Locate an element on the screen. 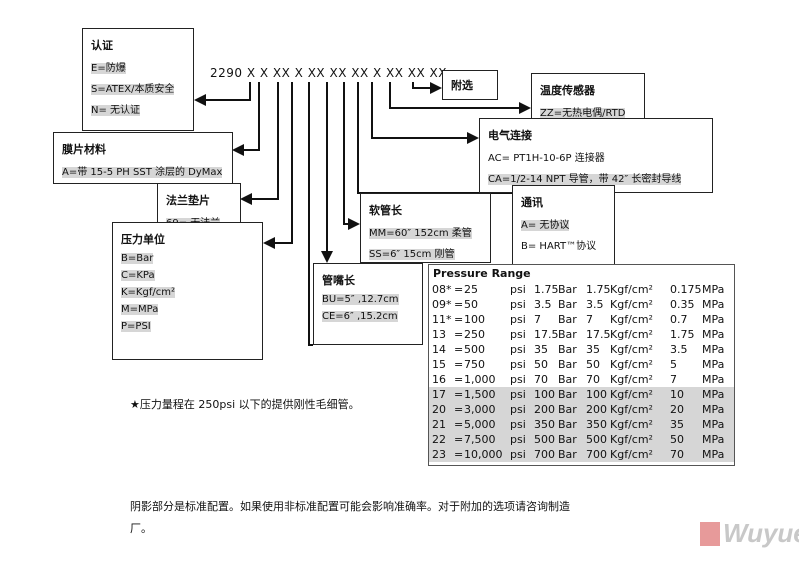 Image resolution: width=799 pixels, height=563 pixels. table-cell: 7,500 is located at coordinates (480, 439).